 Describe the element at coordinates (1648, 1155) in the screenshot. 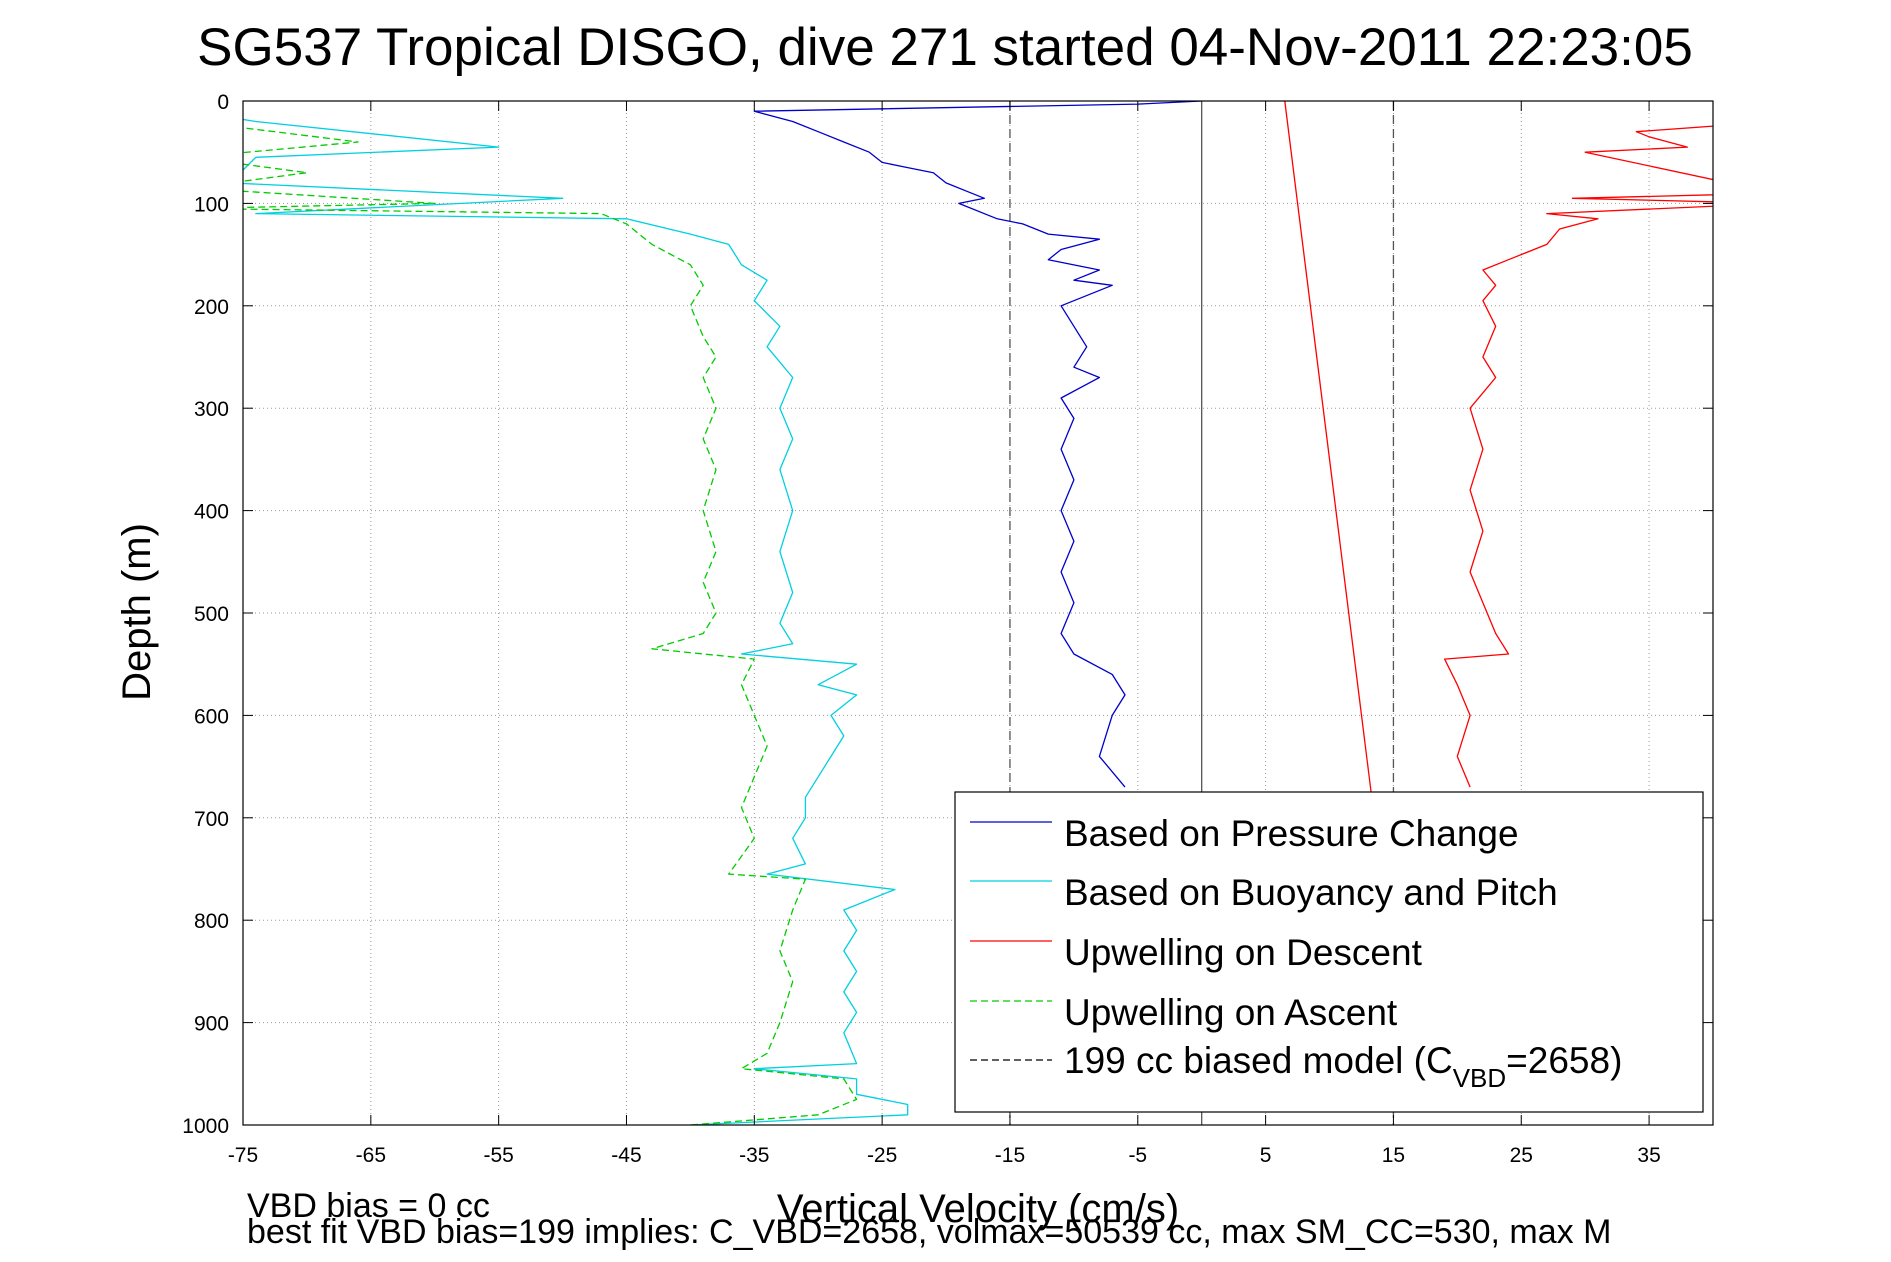

I see `x-tick-label: 35` at that location.